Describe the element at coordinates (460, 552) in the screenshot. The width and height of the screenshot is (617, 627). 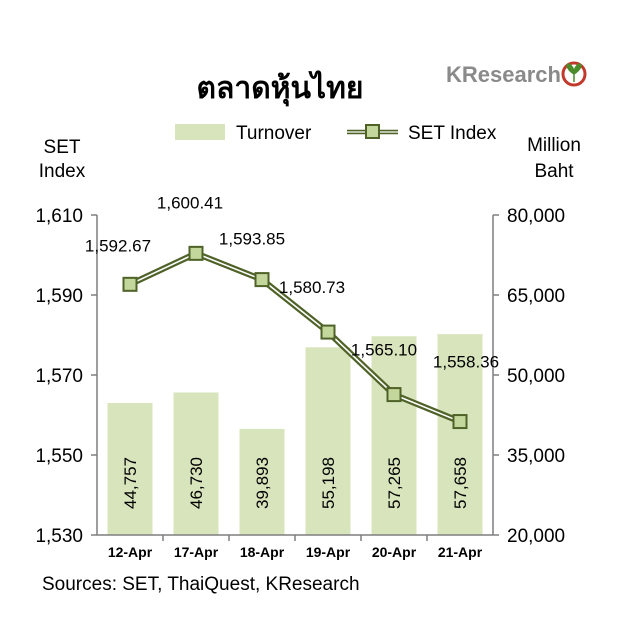
I see `category-label: 21-Apr` at that location.